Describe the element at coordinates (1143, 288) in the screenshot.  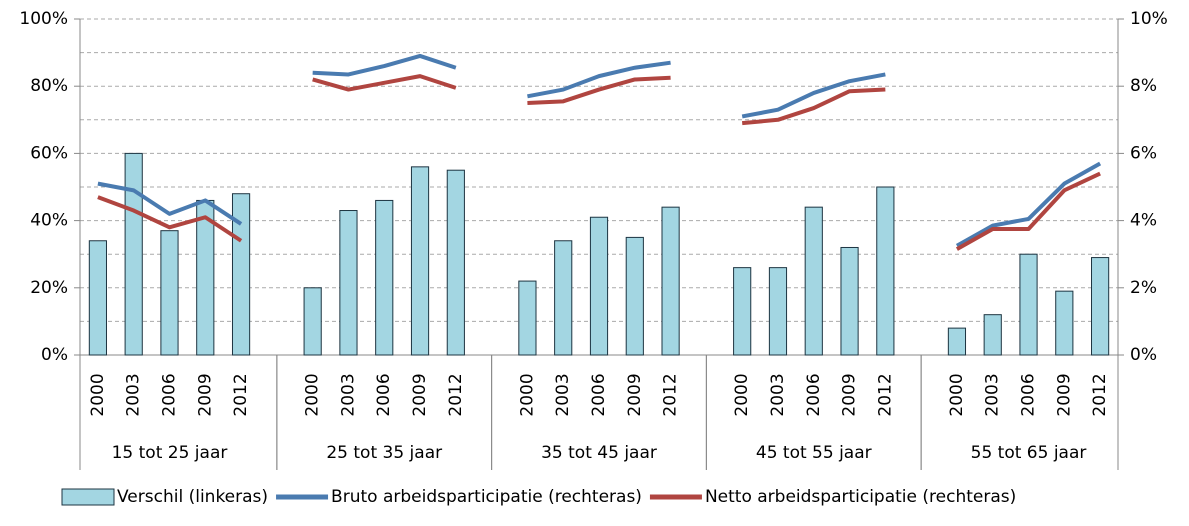
I see `y2-tick-label: 2%` at that location.